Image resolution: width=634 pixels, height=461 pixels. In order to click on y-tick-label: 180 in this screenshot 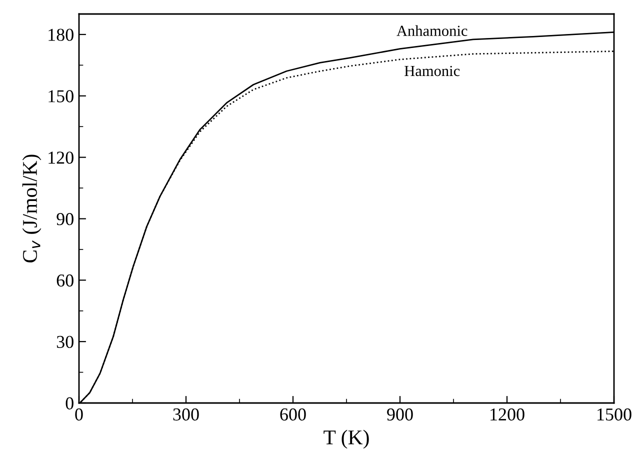, I will do `click(61, 34)`.